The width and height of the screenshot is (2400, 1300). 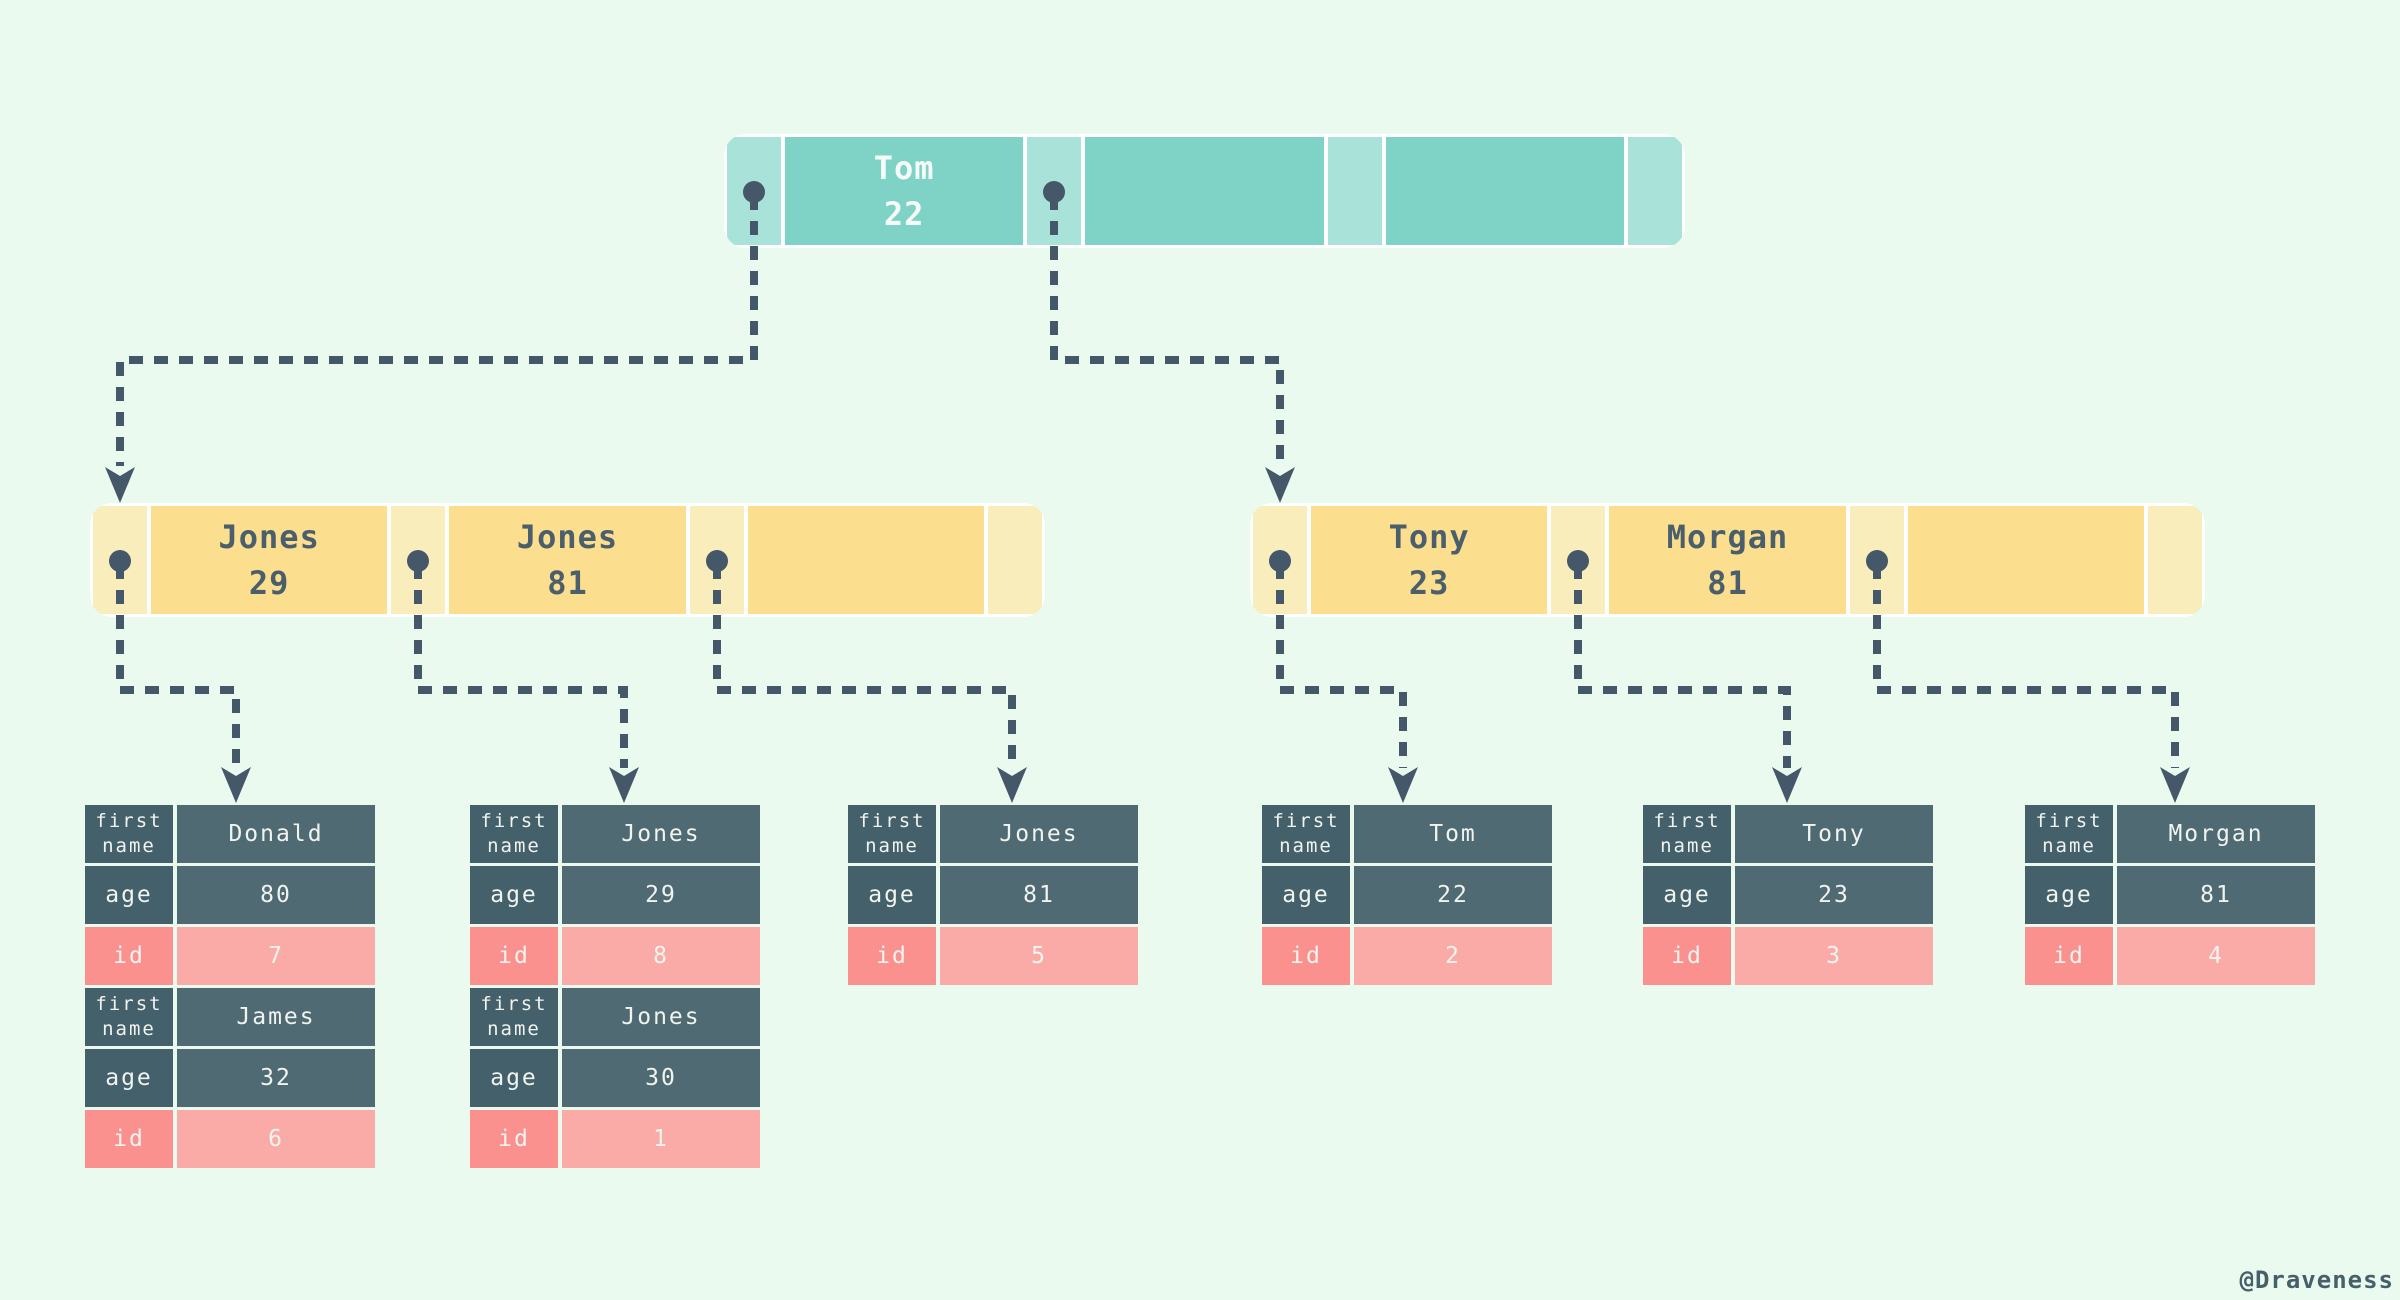 What do you see at coordinates (1834, 834) in the screenshot?
I see `field-value: Tony` at bounding box center [1834, 834].